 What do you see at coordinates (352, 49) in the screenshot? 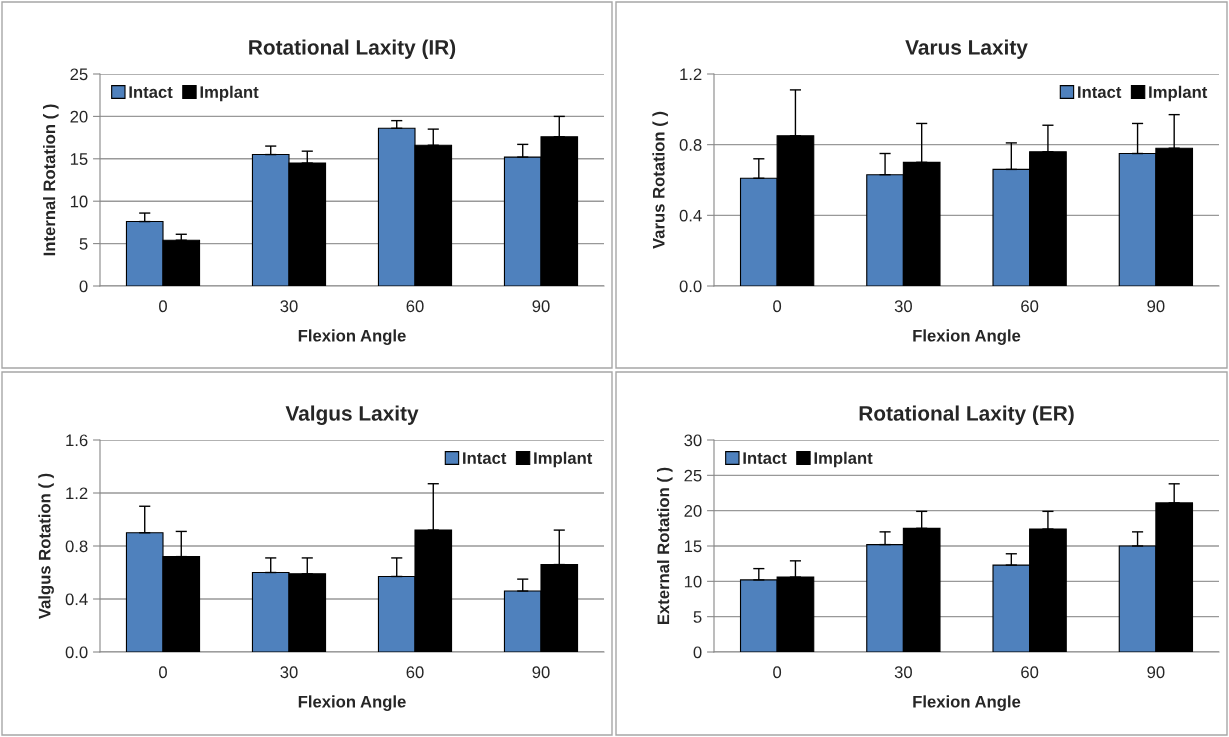
I see `chart-title: Rotational Laxity (IR)` at bounding box center [352, 49].